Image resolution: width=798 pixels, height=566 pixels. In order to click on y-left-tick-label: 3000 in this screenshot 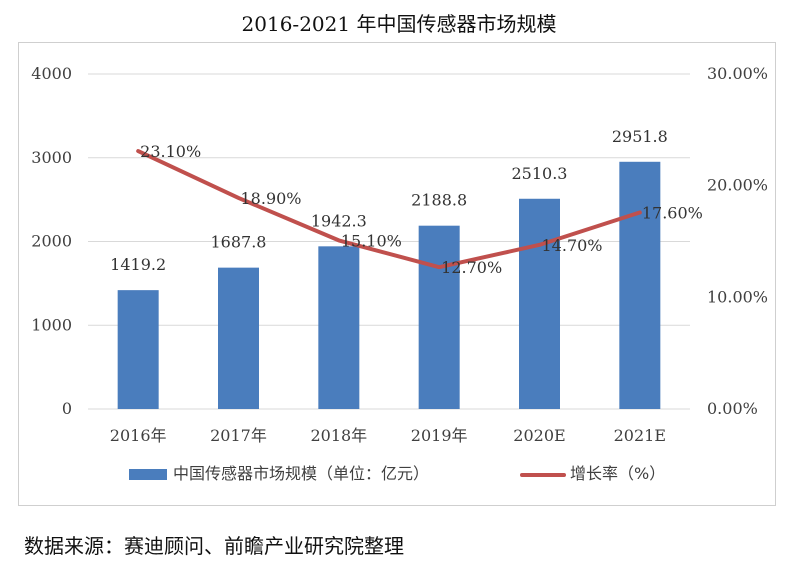, I will do `click(51, 157)`.